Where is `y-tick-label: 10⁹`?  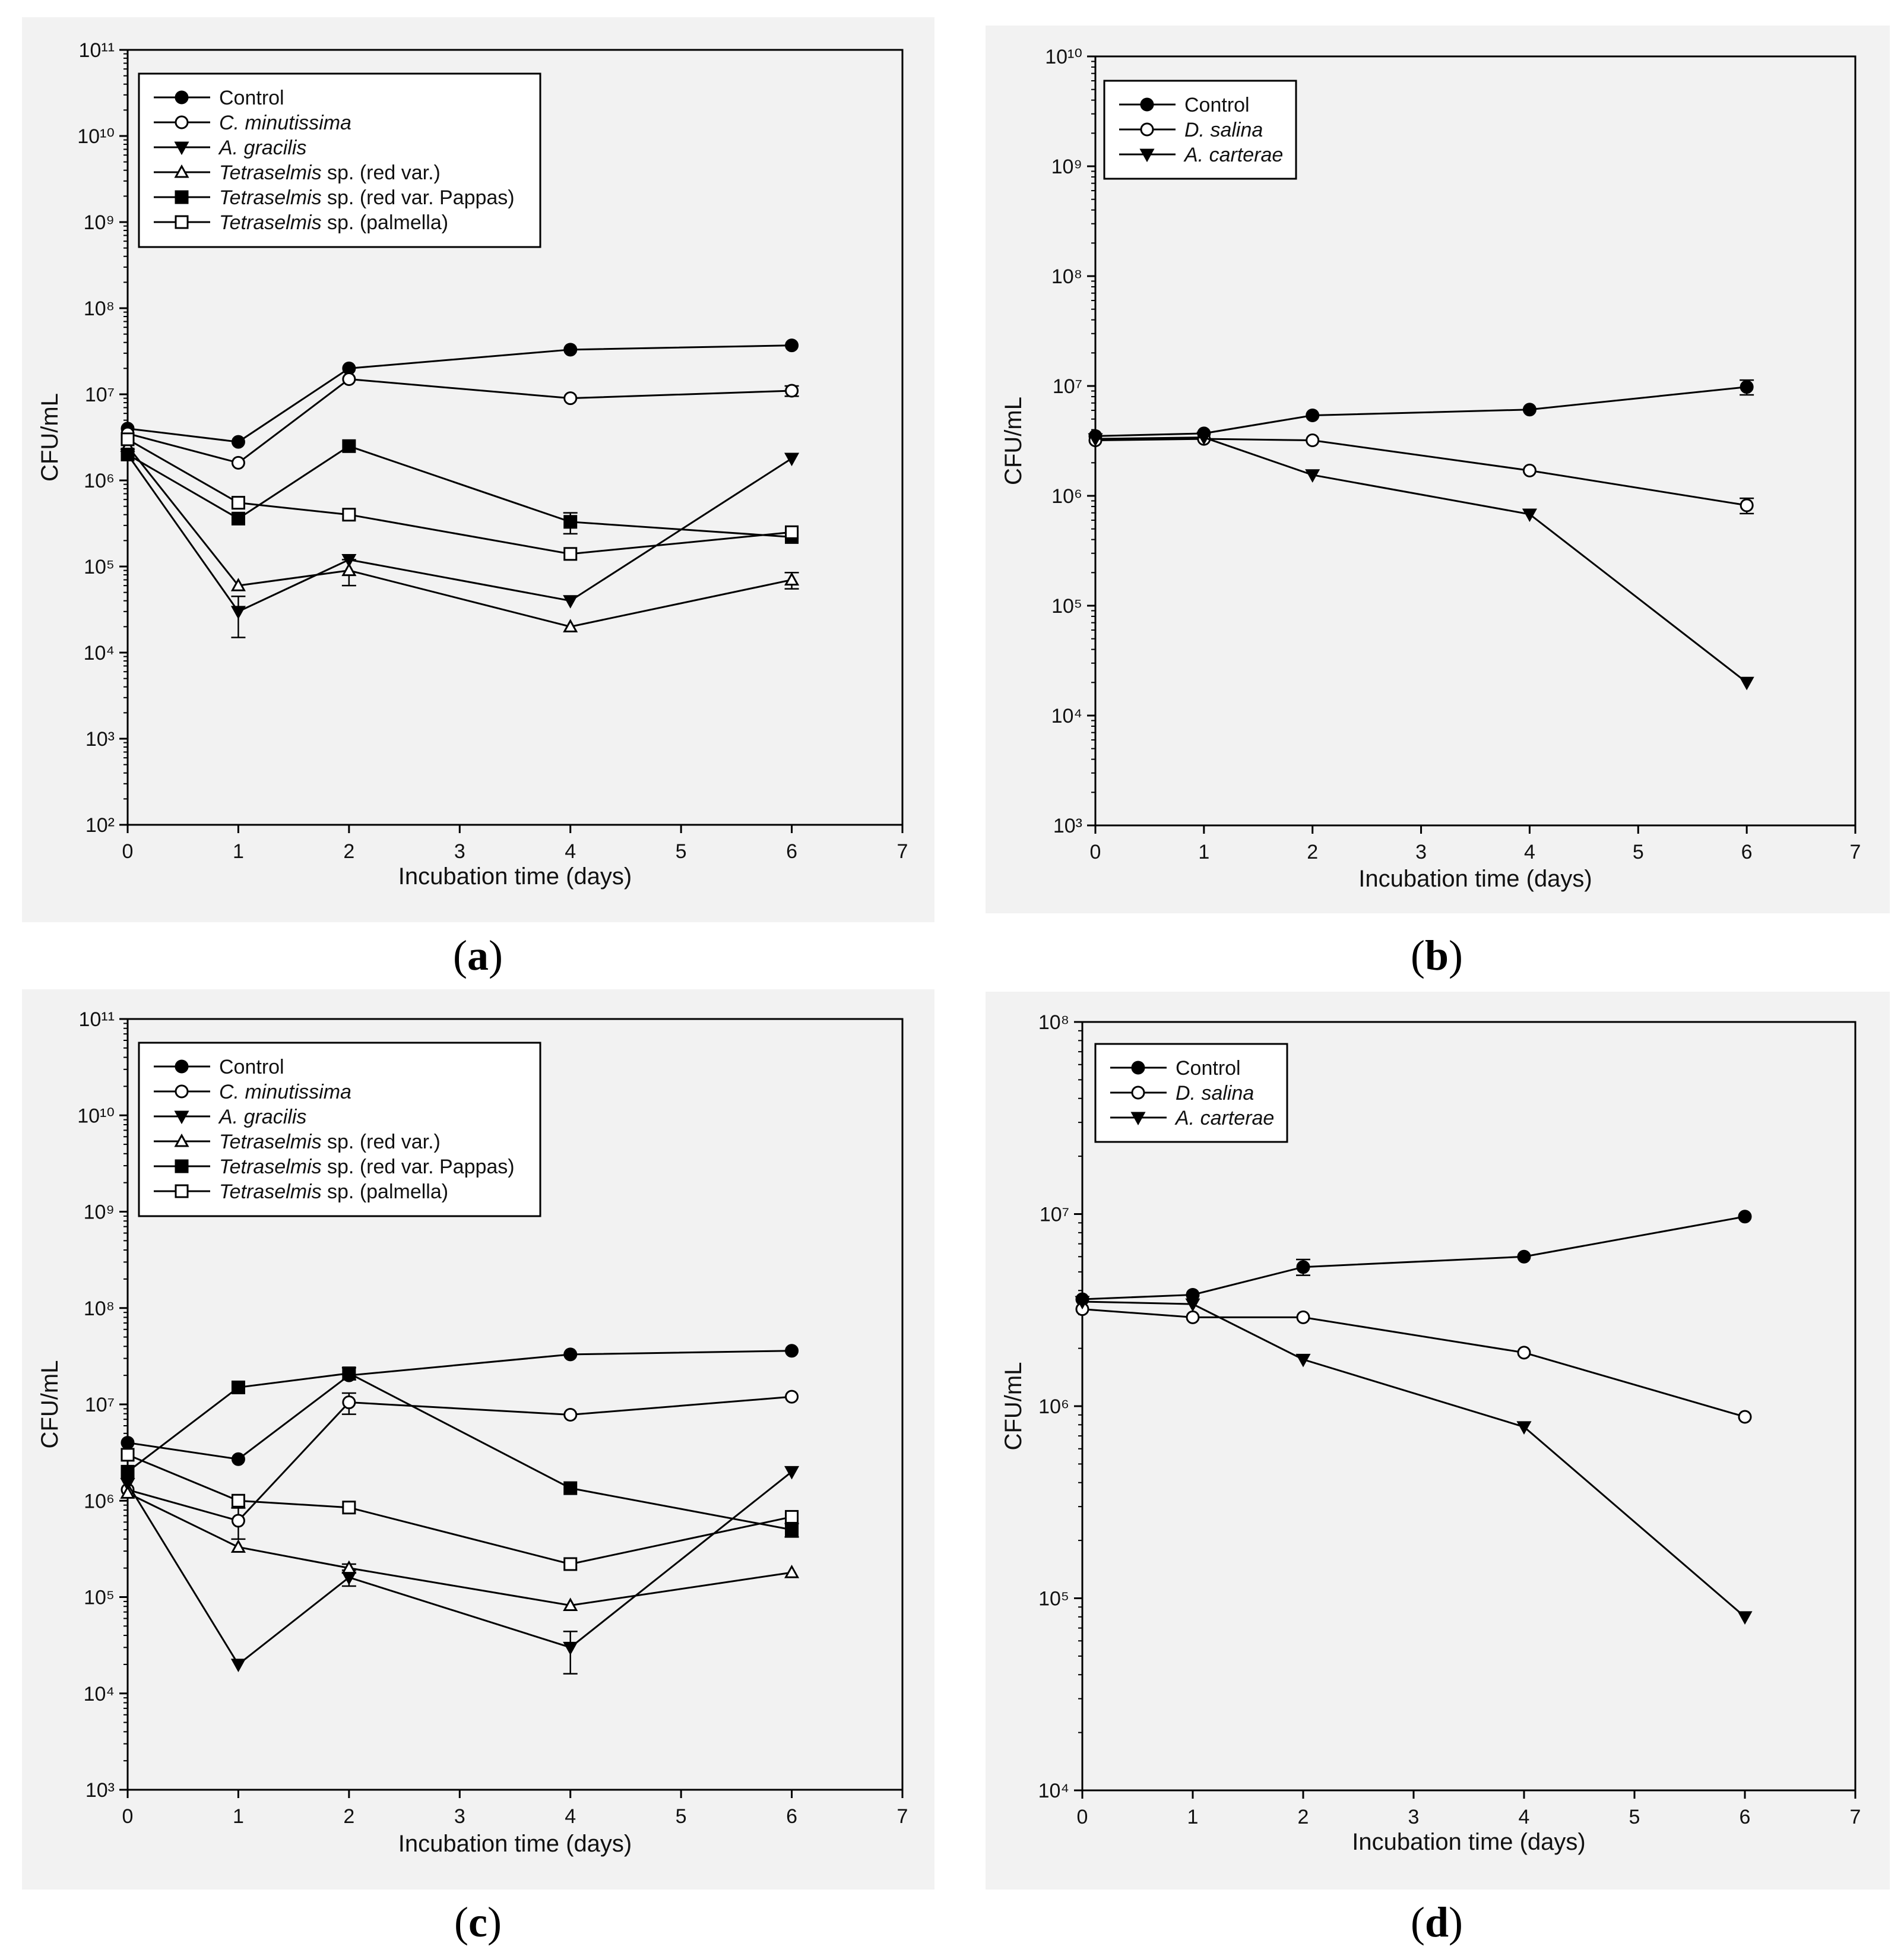
y-tick-label: 10⁹ is located at coordinates (99, 222).